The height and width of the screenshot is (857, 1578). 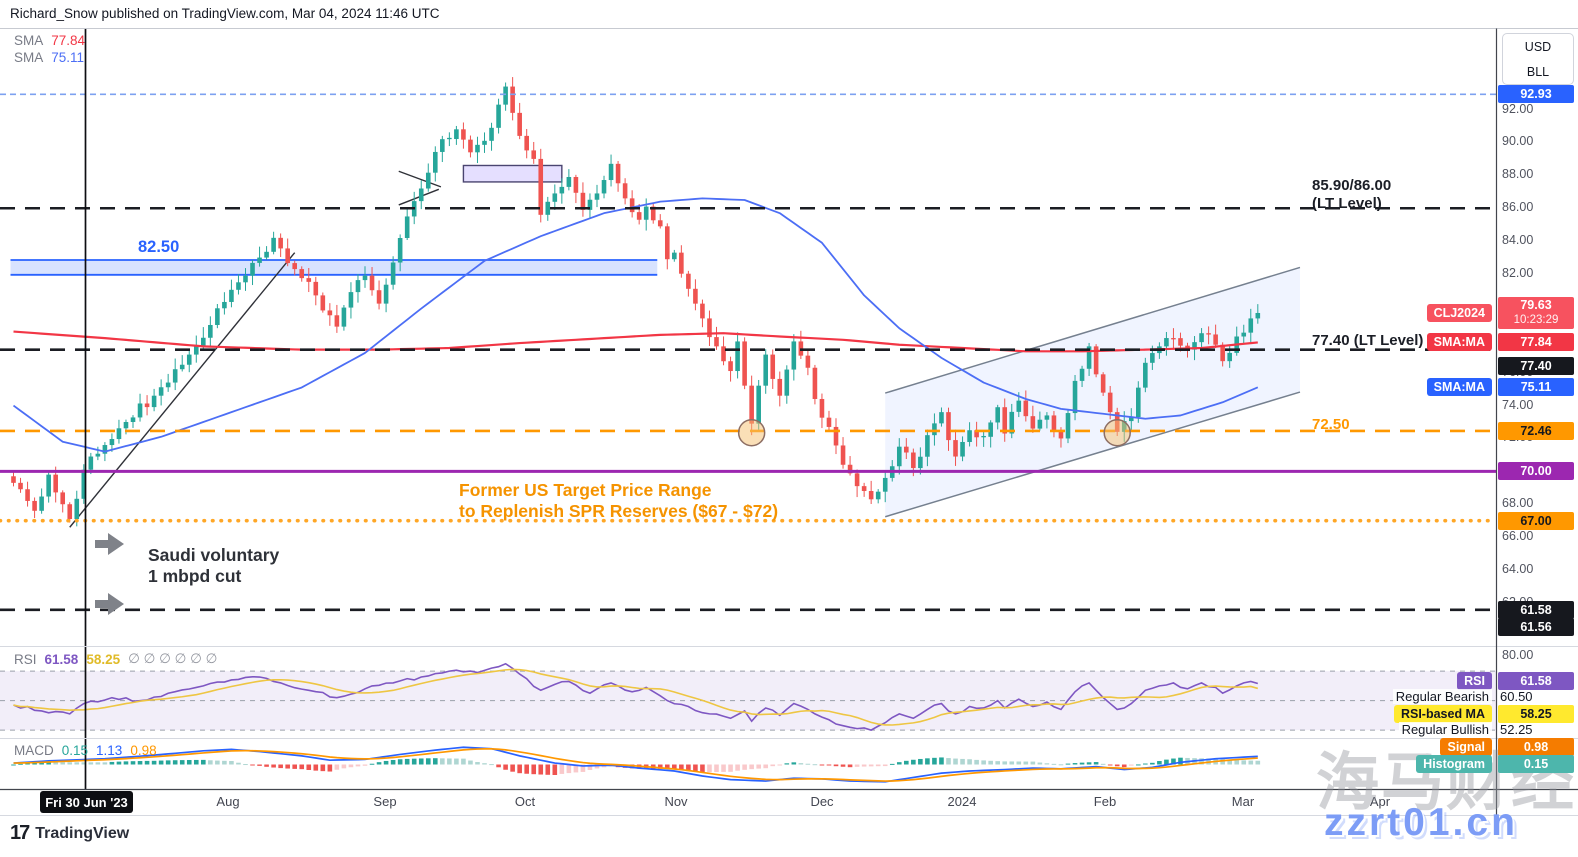 What do you see at coordinates (34, 750) in the screenshot?
I see `macd-legend-title: MACD` at bounding box center [34, 750].